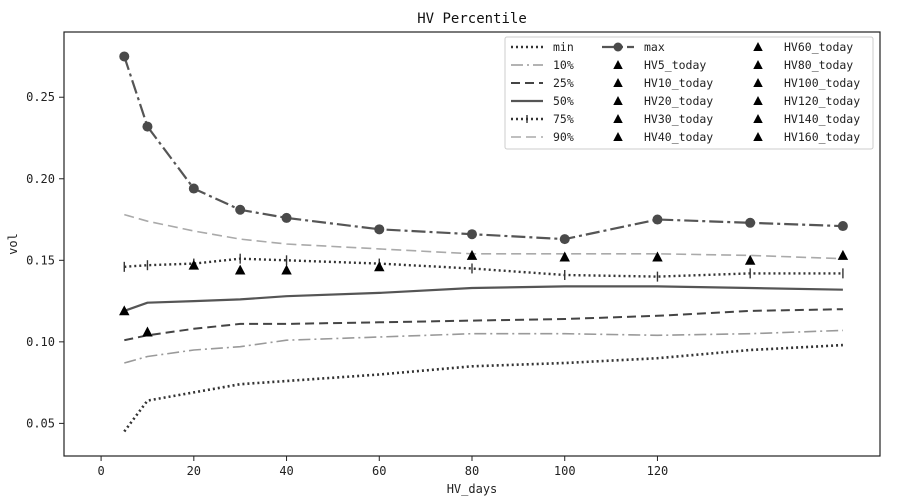  What do you see at coordinates (40, 423) in the screenshot?
I see `y-tick-label: 0.05` at bounding box center [40, 423].